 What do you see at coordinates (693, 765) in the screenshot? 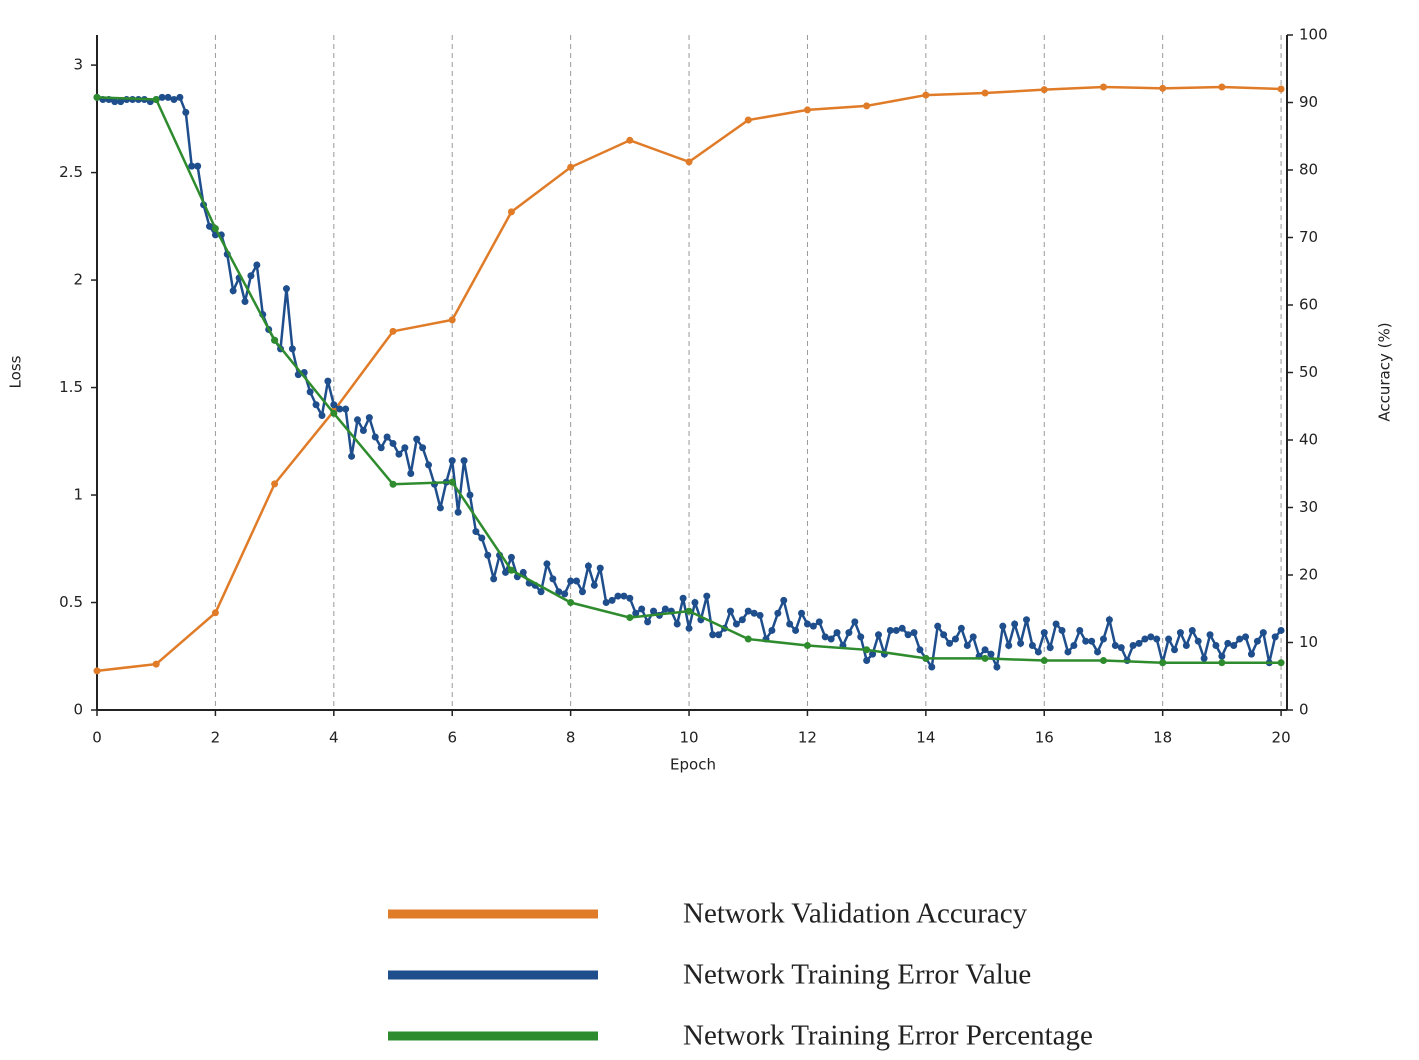
I see `x-axis-label: Epoch` at bounding box center [693, 765].